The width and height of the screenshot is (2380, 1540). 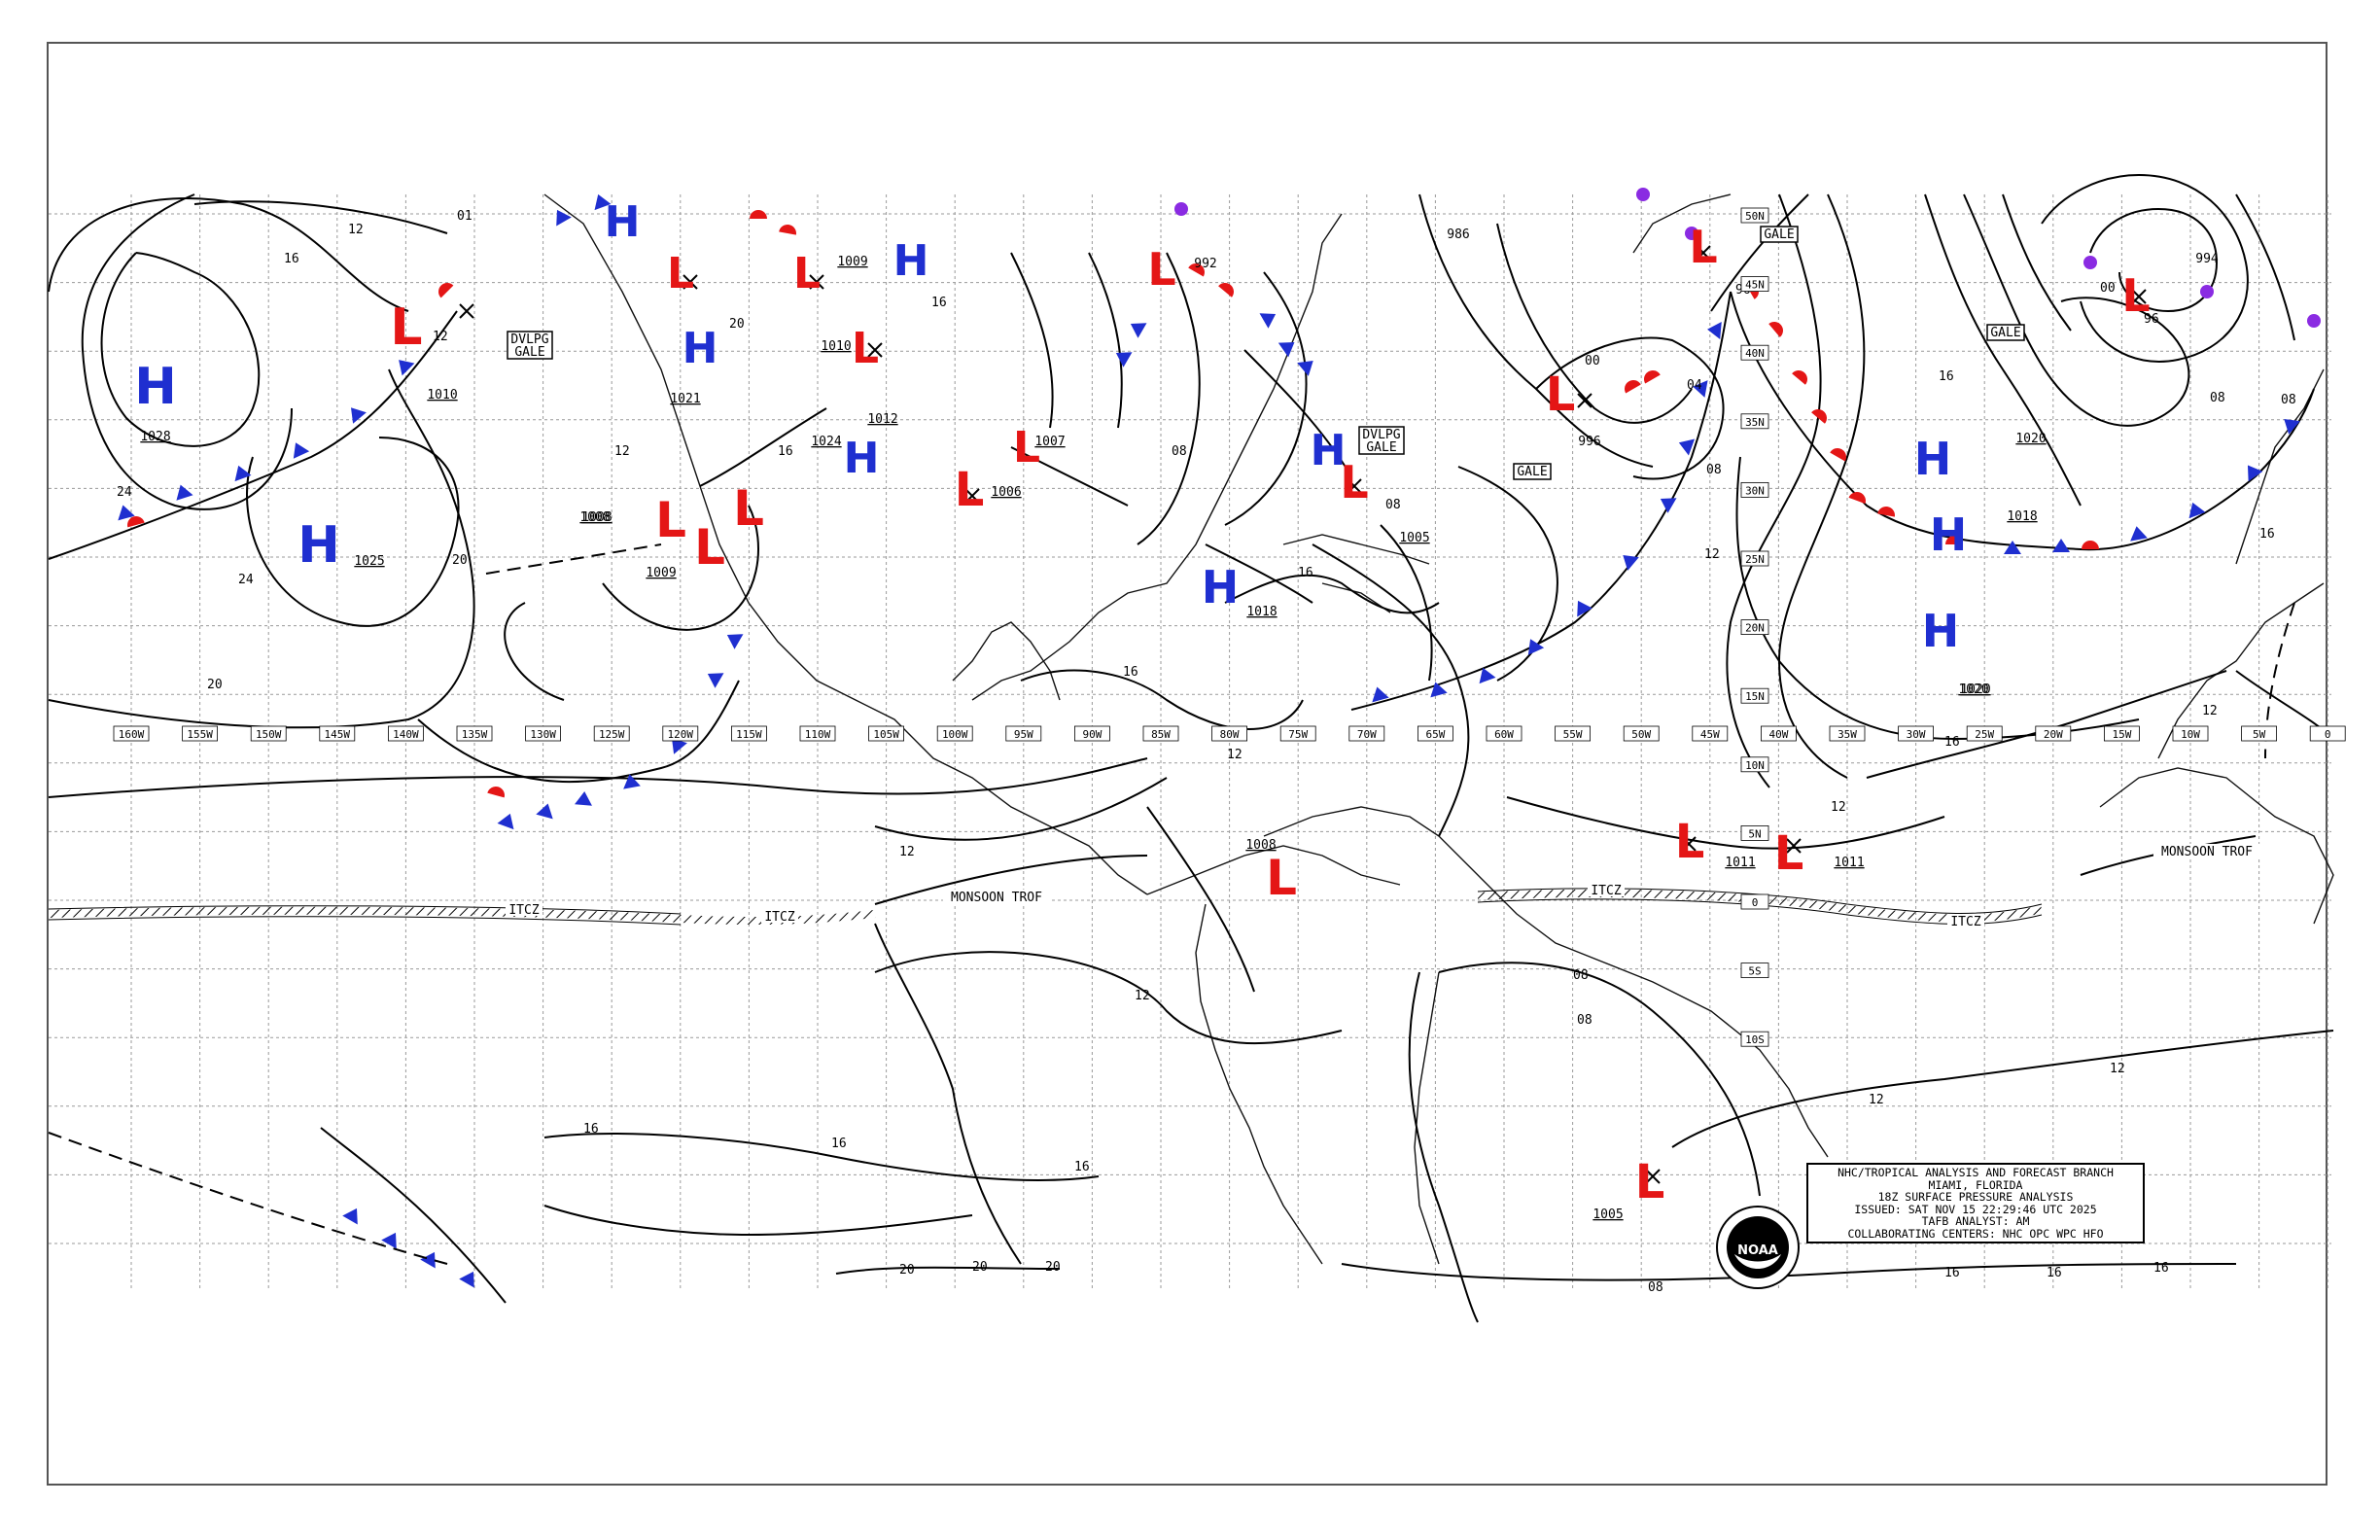 What do you see at coordinates (1694, 385) in the screenshot?
I see `svg-text: 04` at bounding box center [1694, 385].